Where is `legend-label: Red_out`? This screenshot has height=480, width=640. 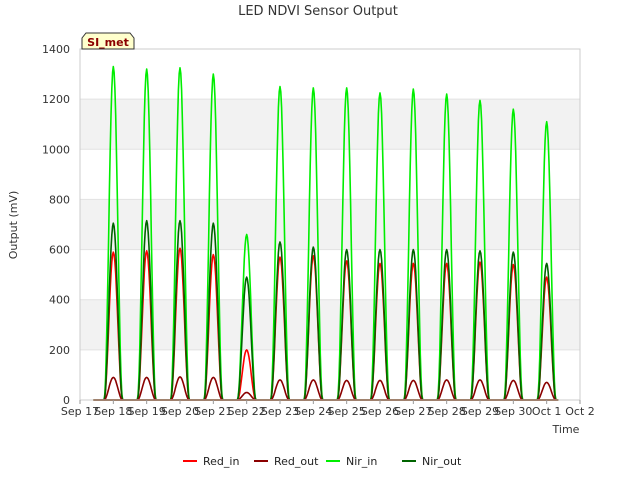 legend-label: Red_out is located at coordinates (296, 461).